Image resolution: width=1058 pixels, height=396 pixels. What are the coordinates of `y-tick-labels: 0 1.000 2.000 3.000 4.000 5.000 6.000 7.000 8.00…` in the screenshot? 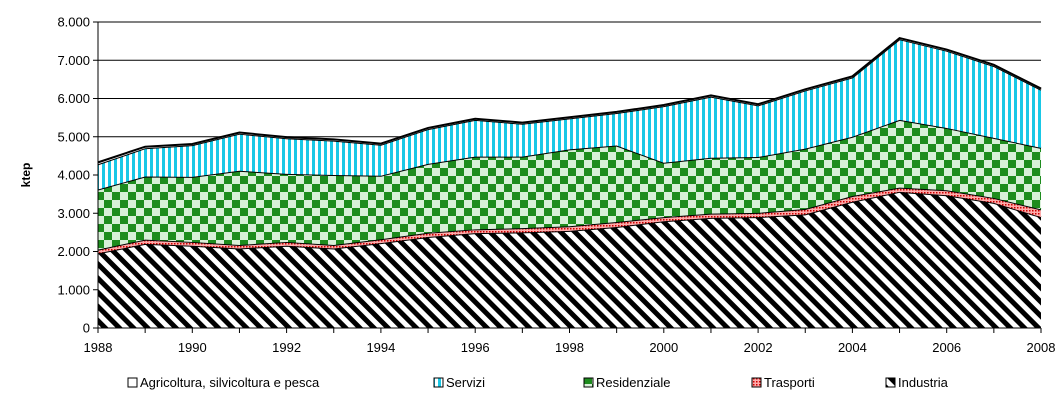 It's located at (73, 175).